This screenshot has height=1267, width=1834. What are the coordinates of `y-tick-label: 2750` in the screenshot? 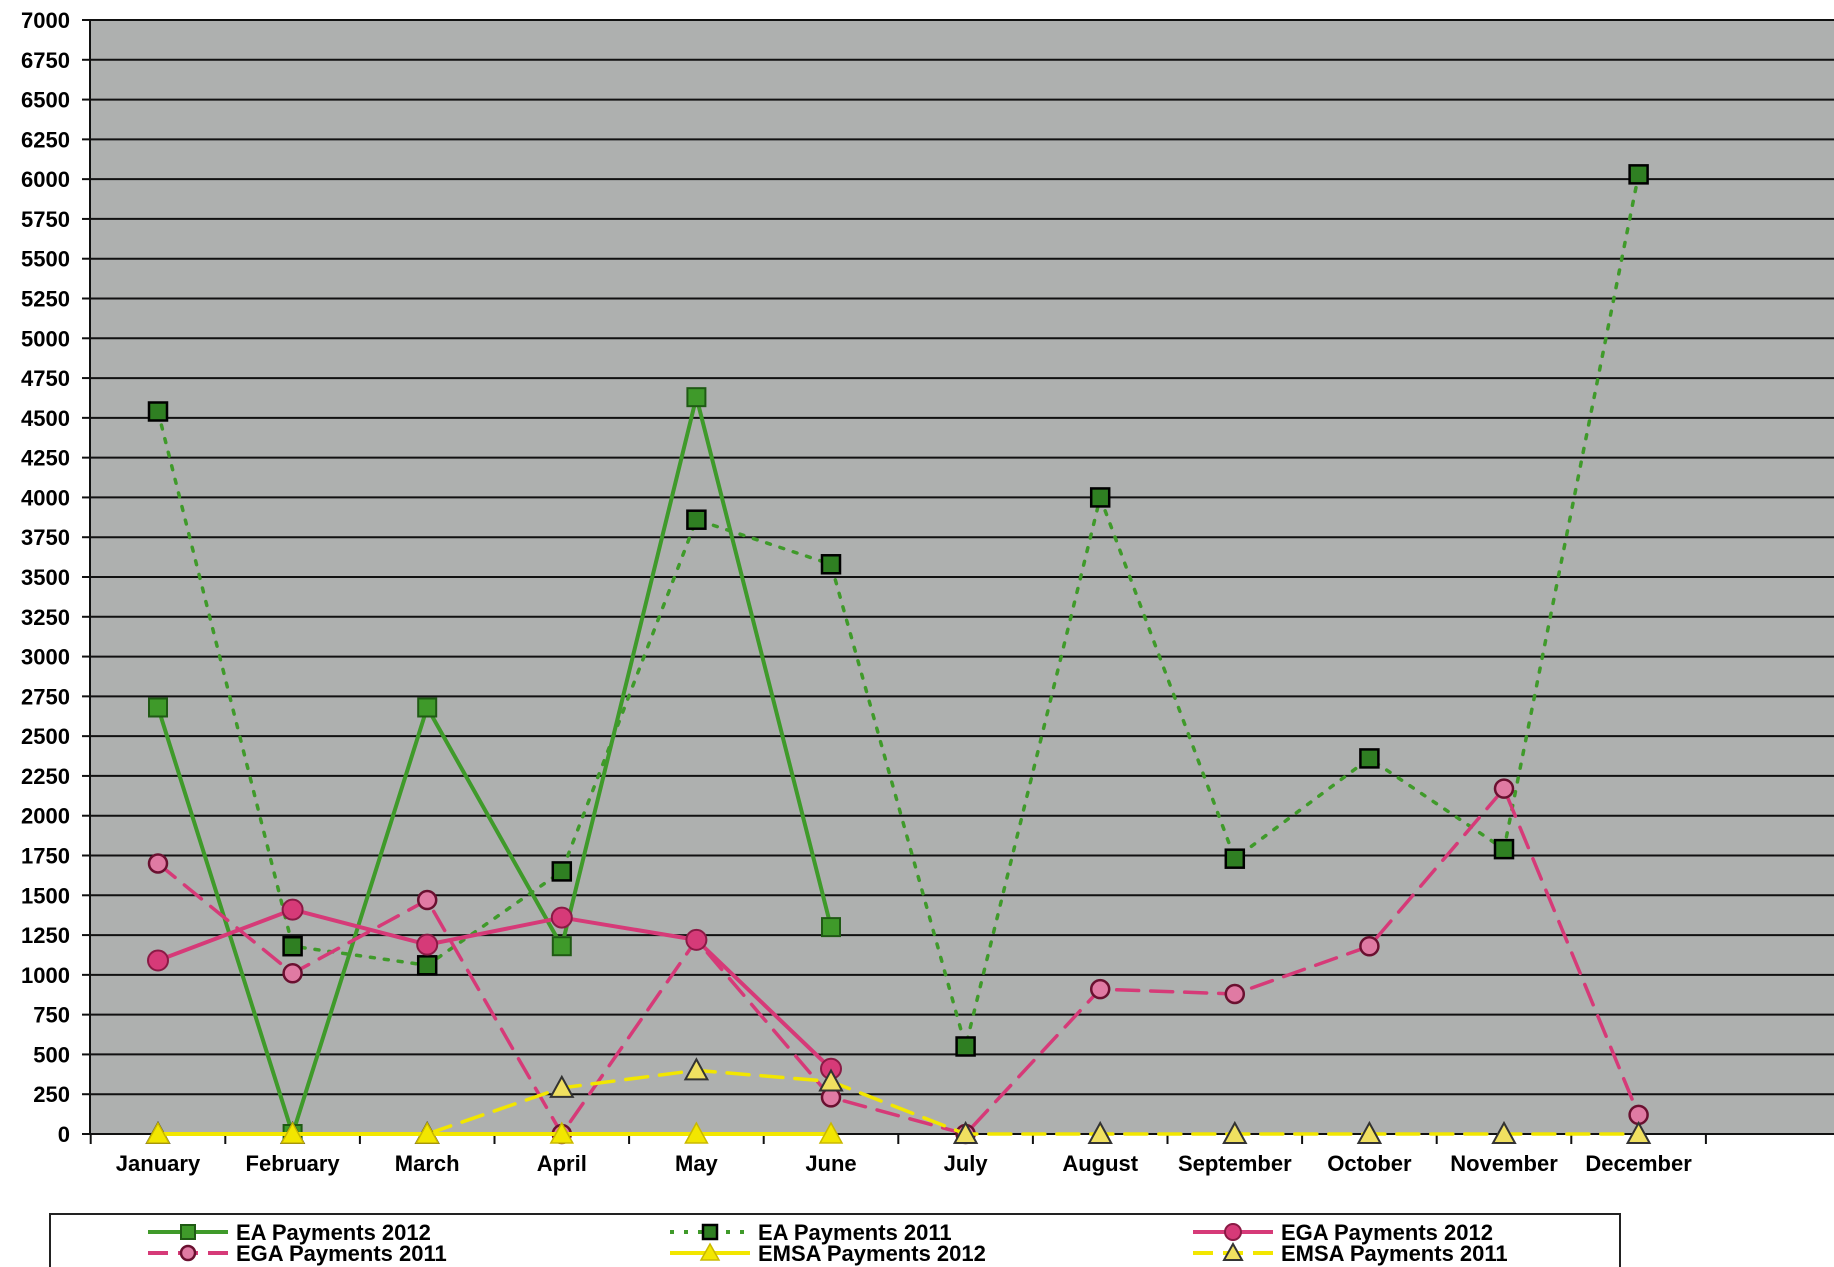 It's located at (45, 696).